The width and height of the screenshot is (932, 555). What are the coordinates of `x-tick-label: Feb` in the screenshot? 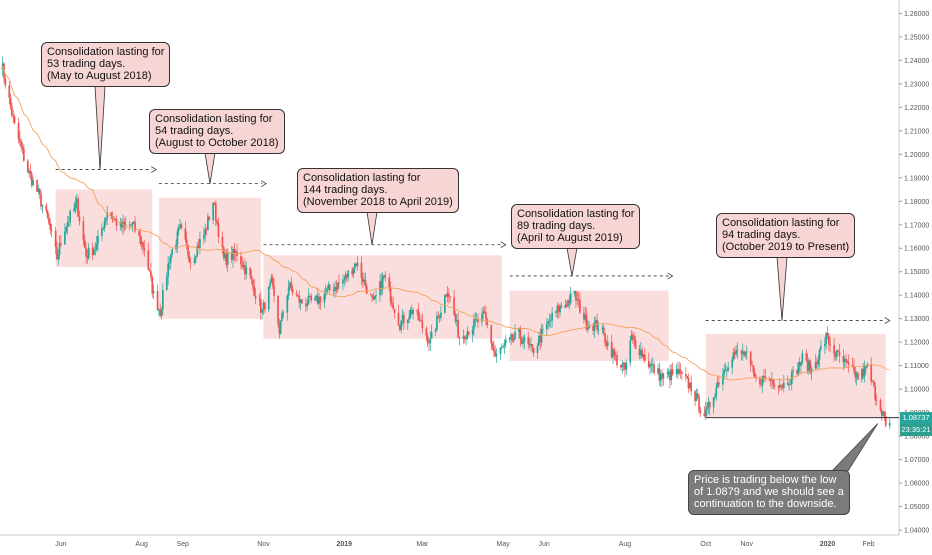 It's located at (869, 544).